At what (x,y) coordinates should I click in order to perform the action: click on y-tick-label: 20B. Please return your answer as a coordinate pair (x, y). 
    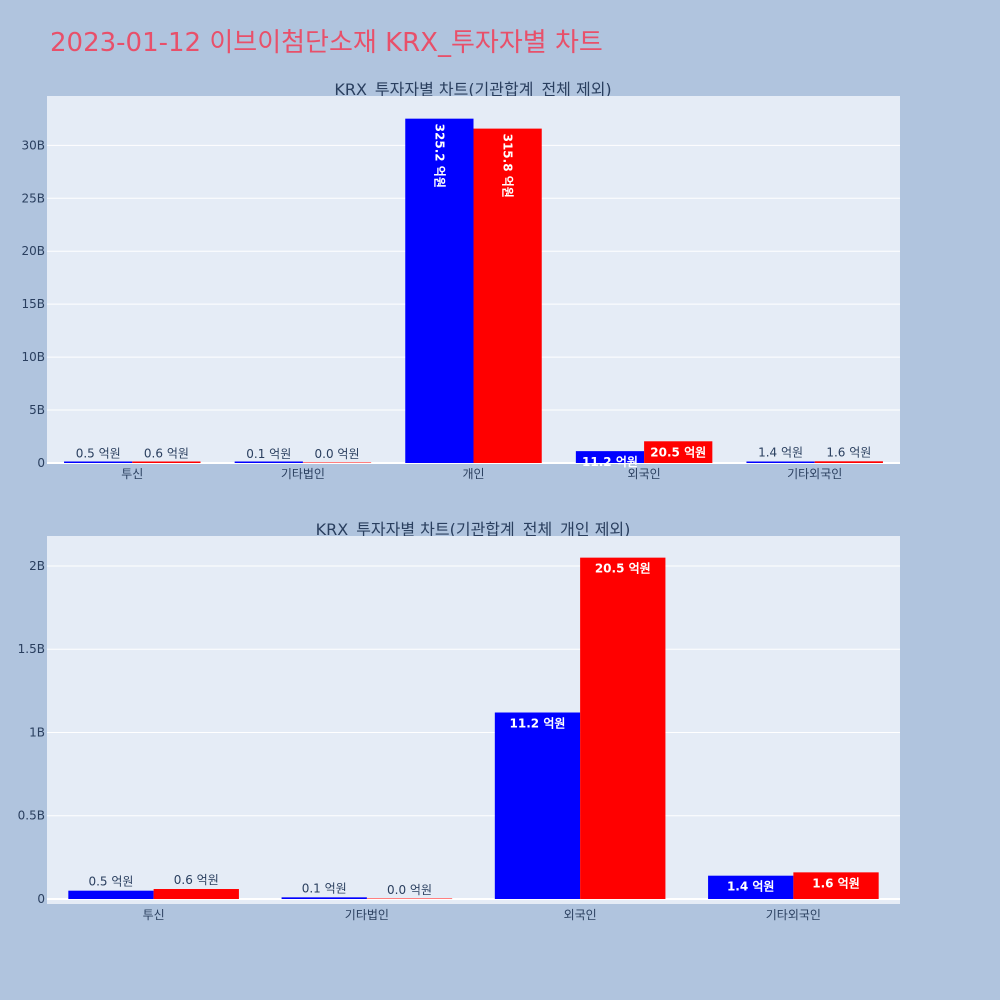
    Looking at the image, I should click on (33, 251).